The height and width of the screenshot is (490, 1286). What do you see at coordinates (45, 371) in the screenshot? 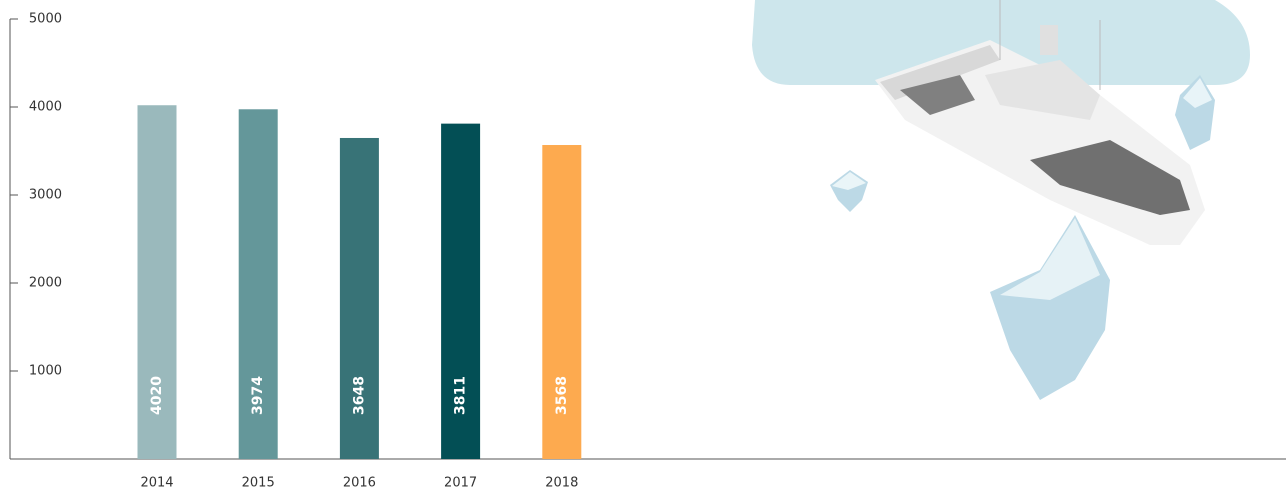
I see `y-tick-label: 1000` at bounding box center [45, 371].